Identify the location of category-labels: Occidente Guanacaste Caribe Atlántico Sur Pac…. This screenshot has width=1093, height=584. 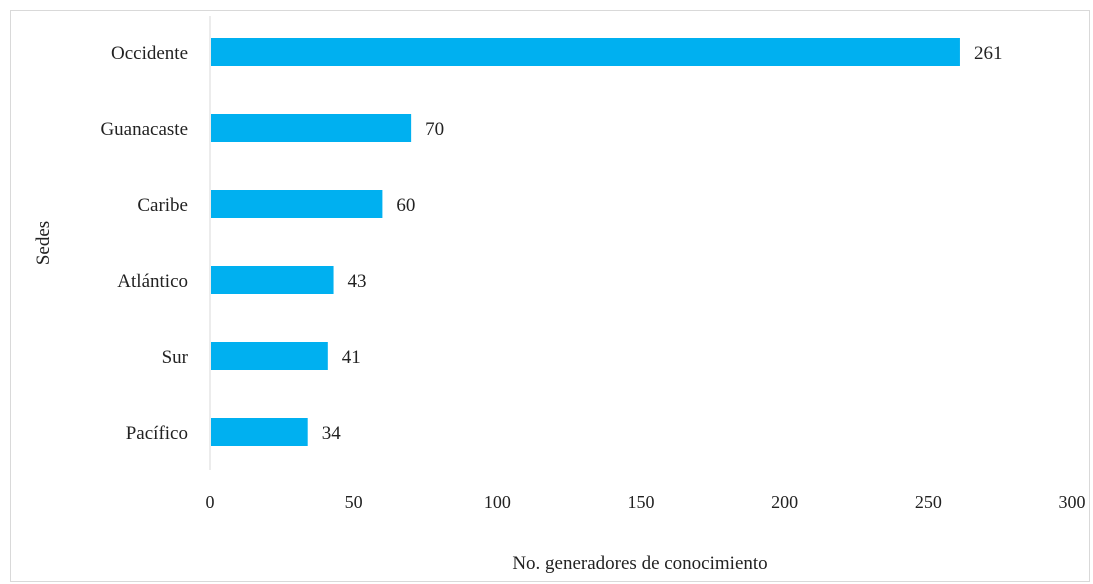
(144, 243).